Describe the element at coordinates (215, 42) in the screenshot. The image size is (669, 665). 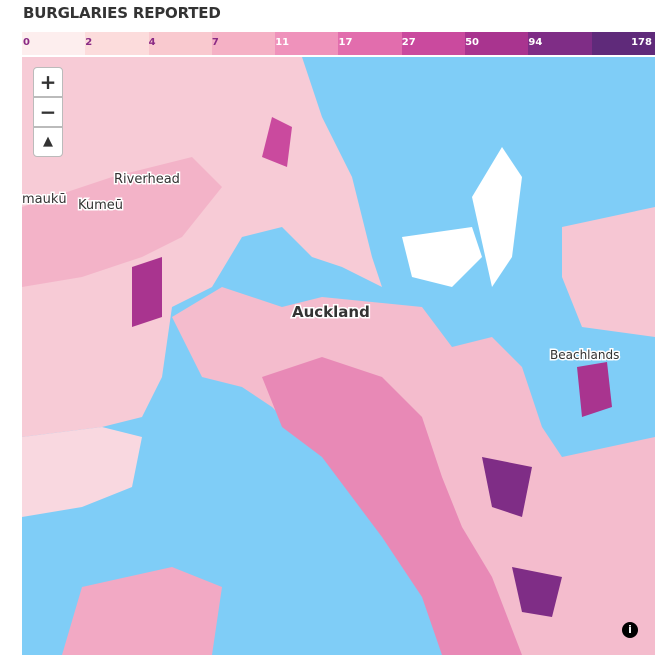
I see `legend-label: 7` at that location.